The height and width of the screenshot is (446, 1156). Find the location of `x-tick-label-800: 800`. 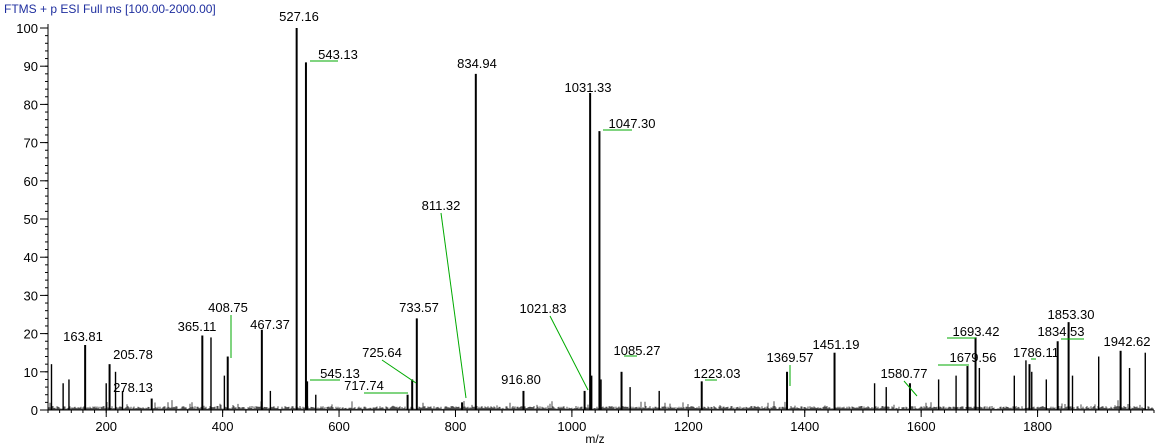

x-tick-label-800: 800 is located at coordinates (456, 426).